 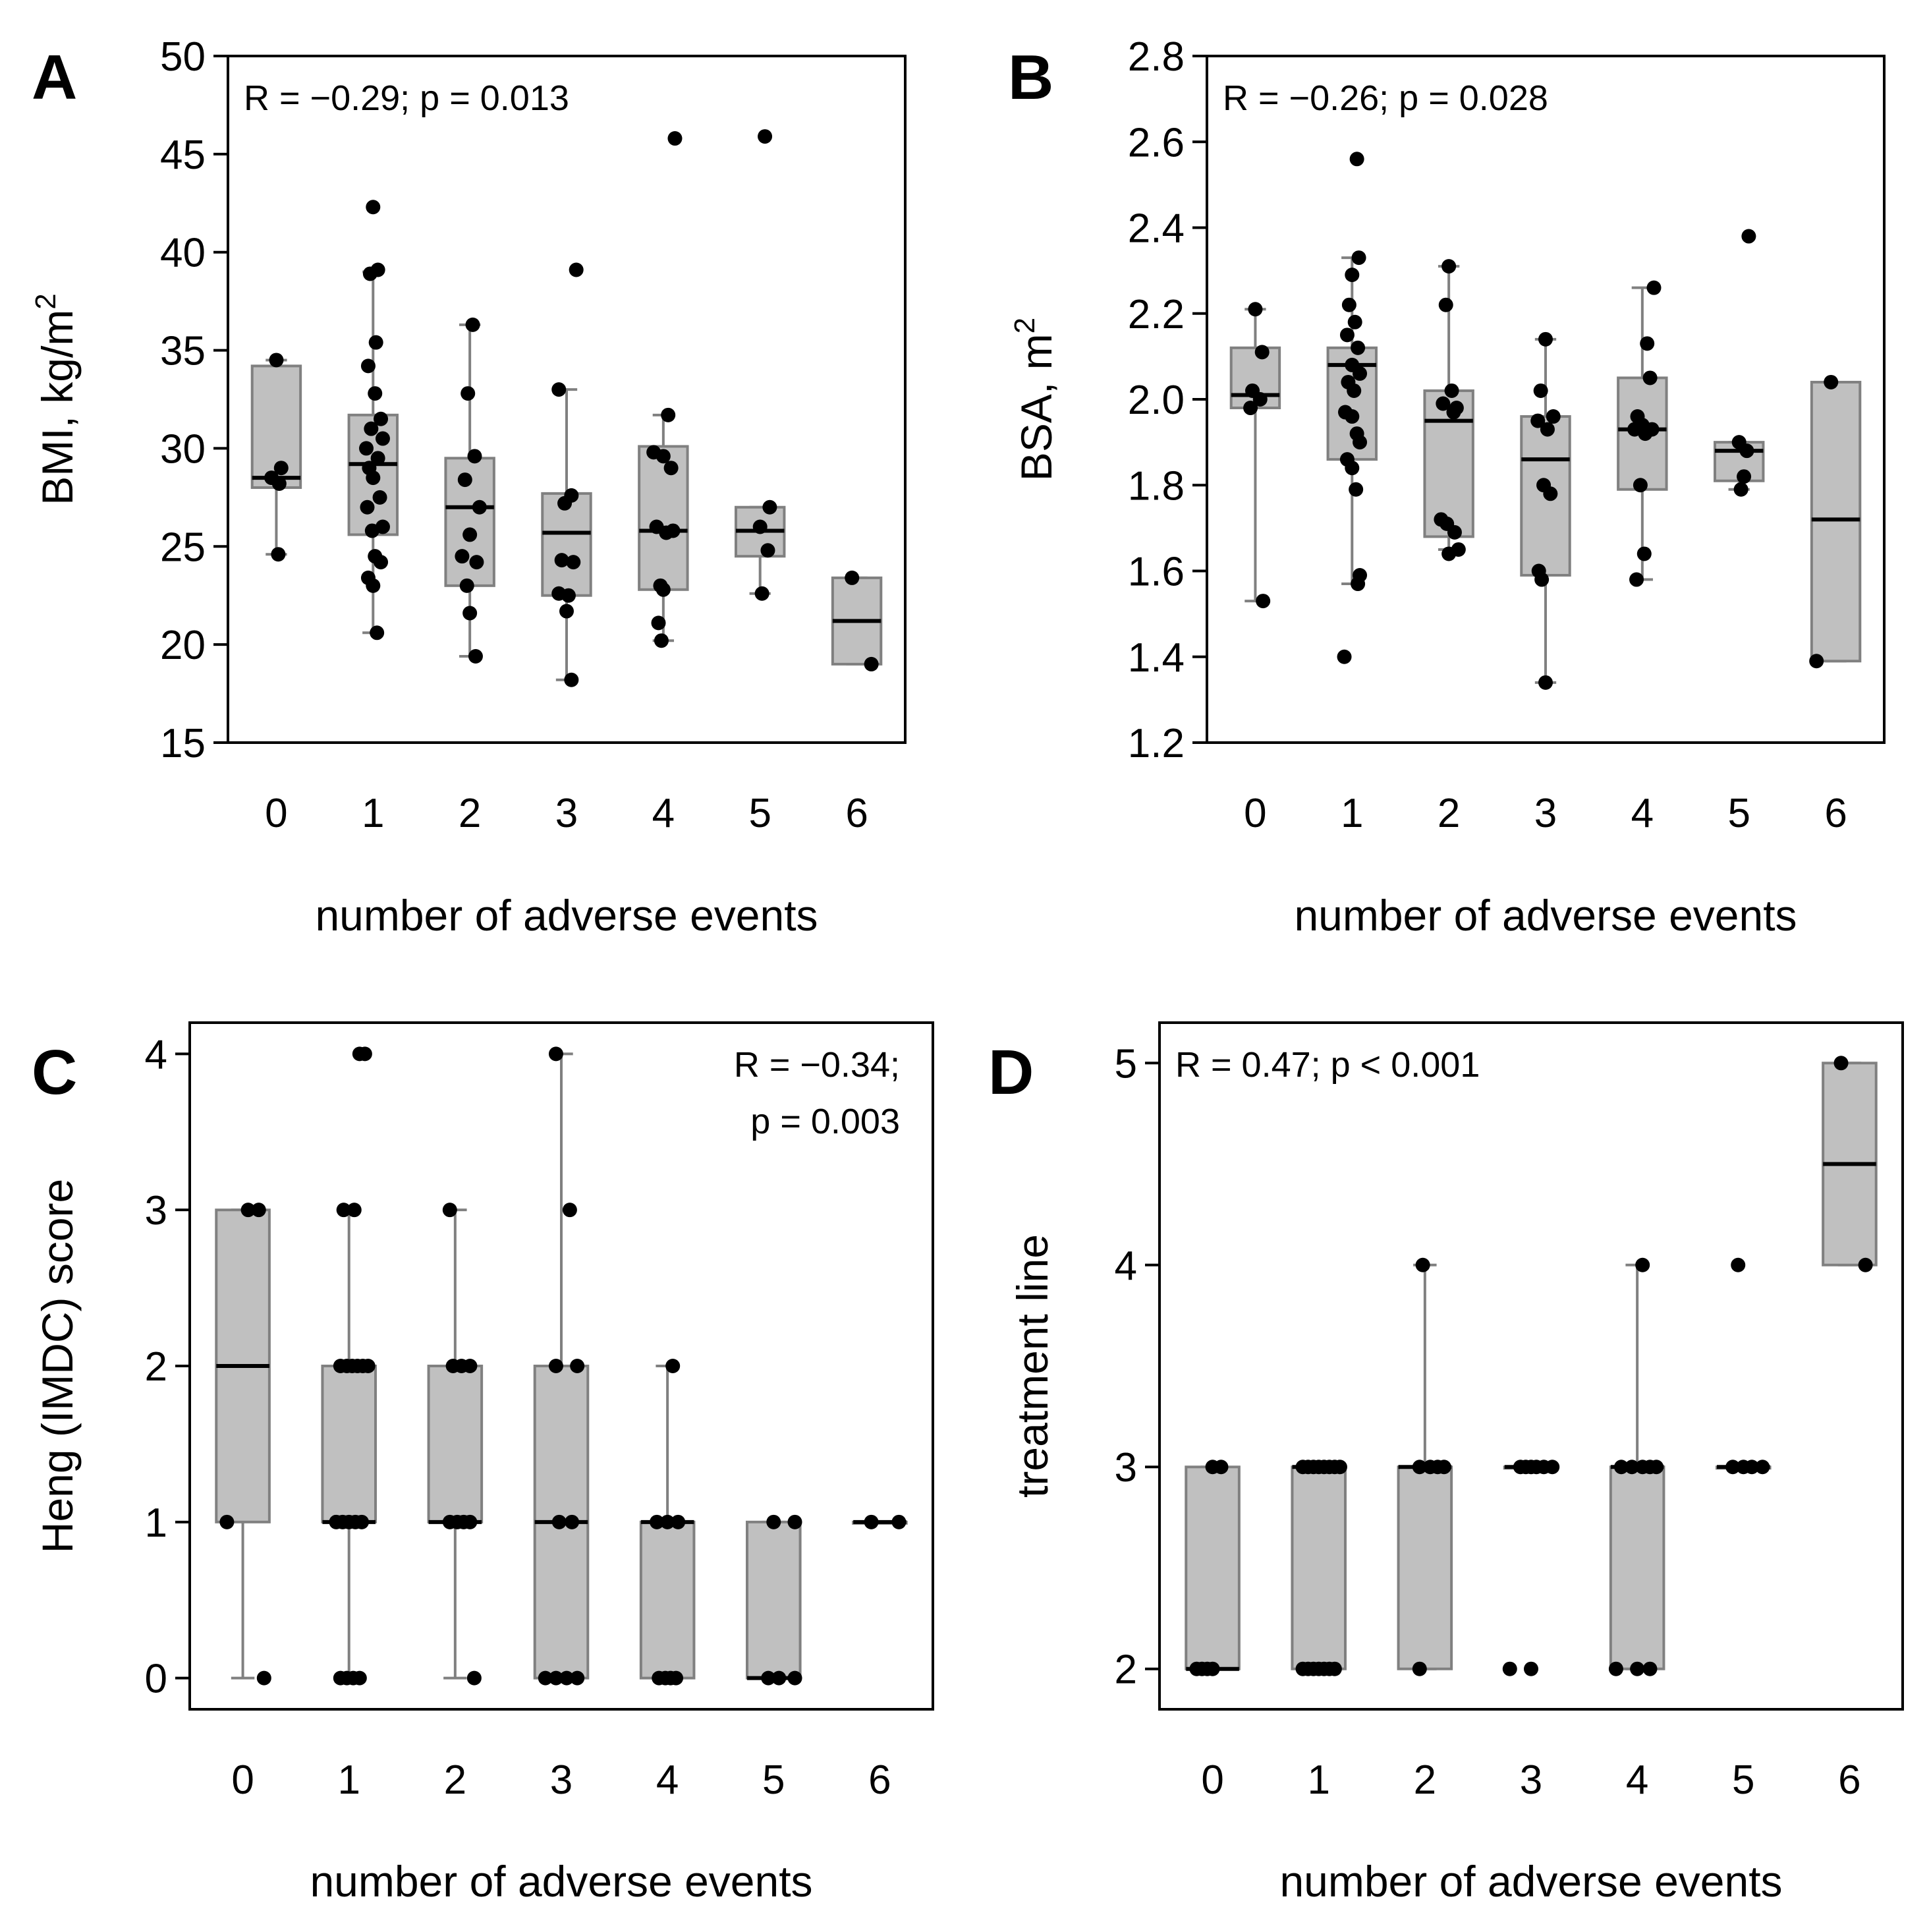 What do you see at coordinates (1156, 658) in the screenshot?
I see `y-tick-label: 1.4` at bounding box center [1156, 658].